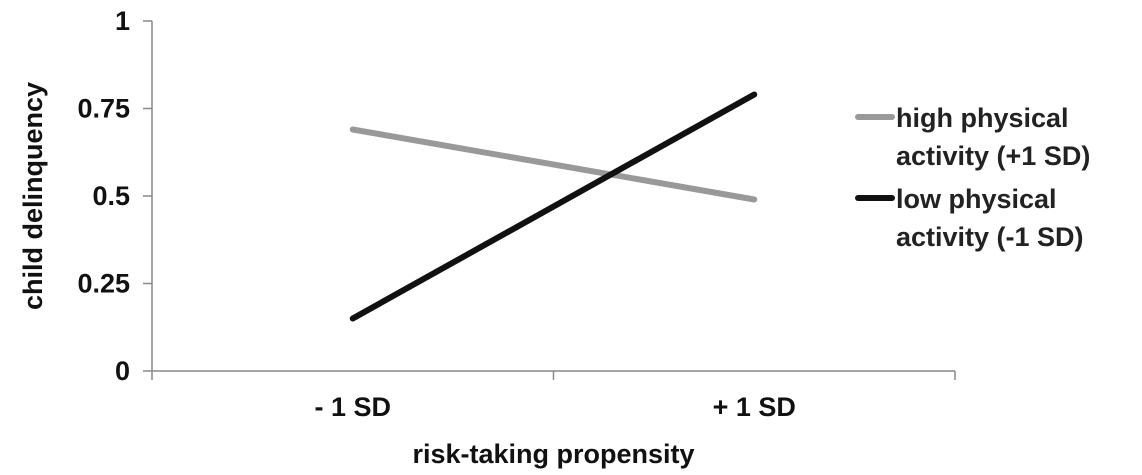  What do you see at coordinates (982, 118) in the screenshot?
I see `legend-label: high physical` at bounding box center [982, 118].